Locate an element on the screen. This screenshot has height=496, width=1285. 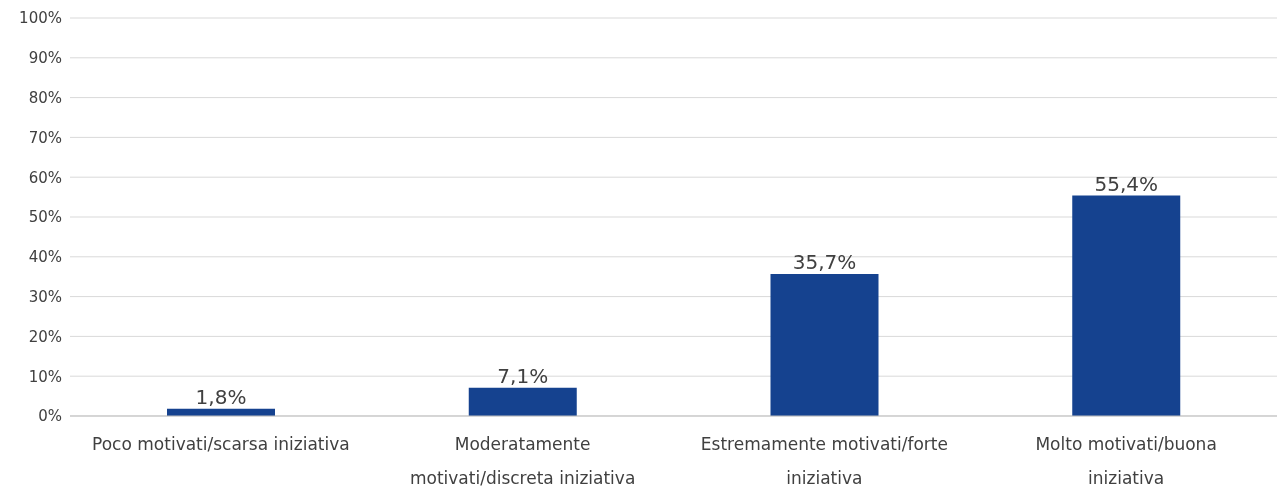
x-tick-label: Molto motivati/buona iniziativa is located at coordinates (1126, 461).